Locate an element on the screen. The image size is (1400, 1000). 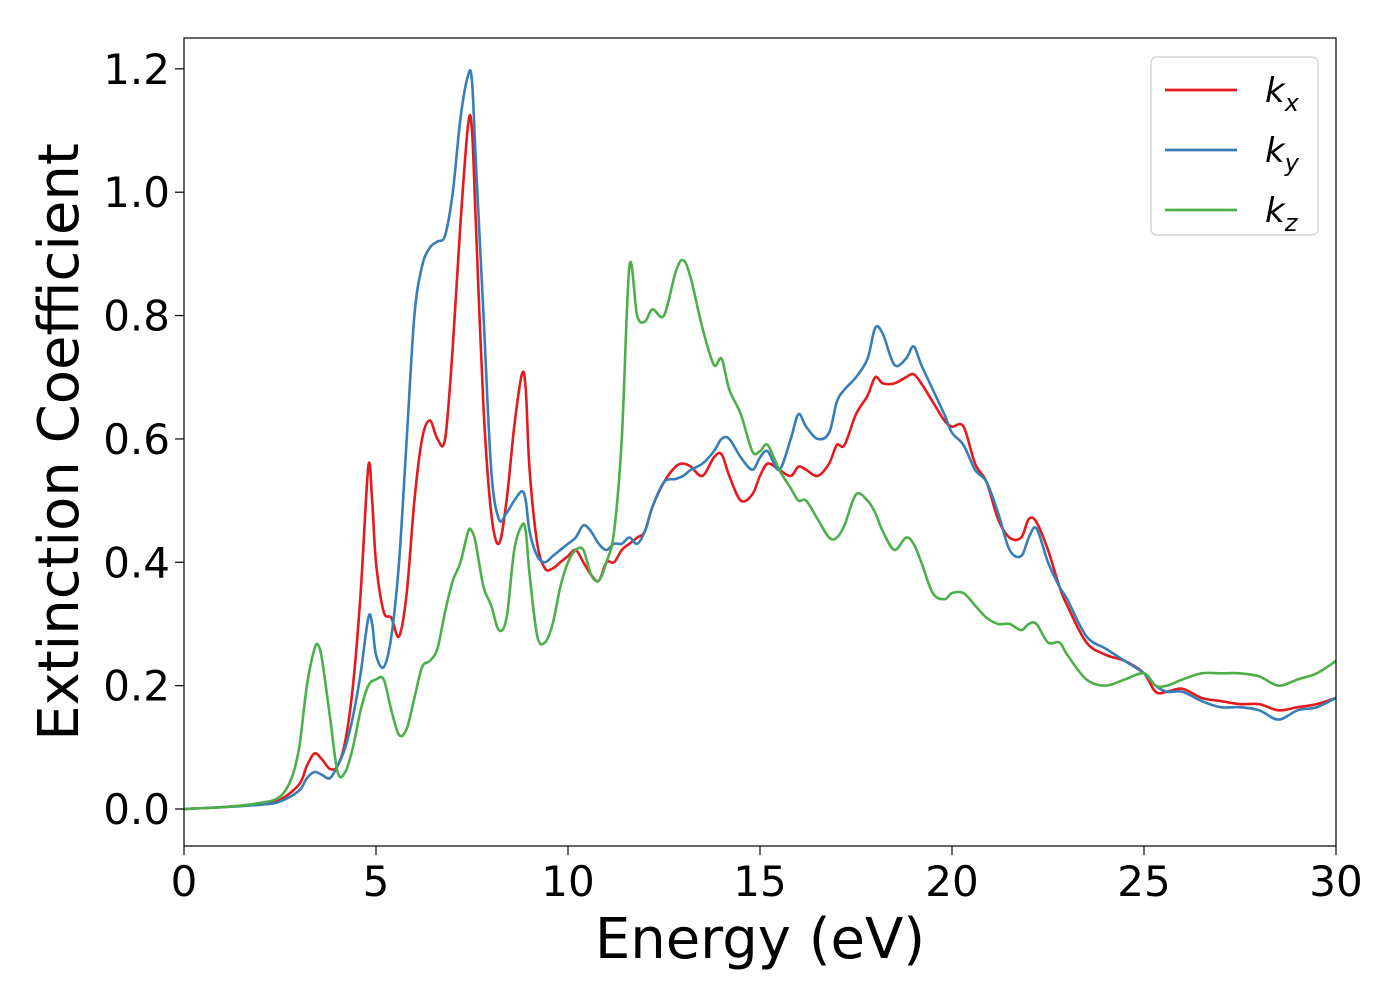
y-tick-label: 0.2 is located at coordinates (136, 686).